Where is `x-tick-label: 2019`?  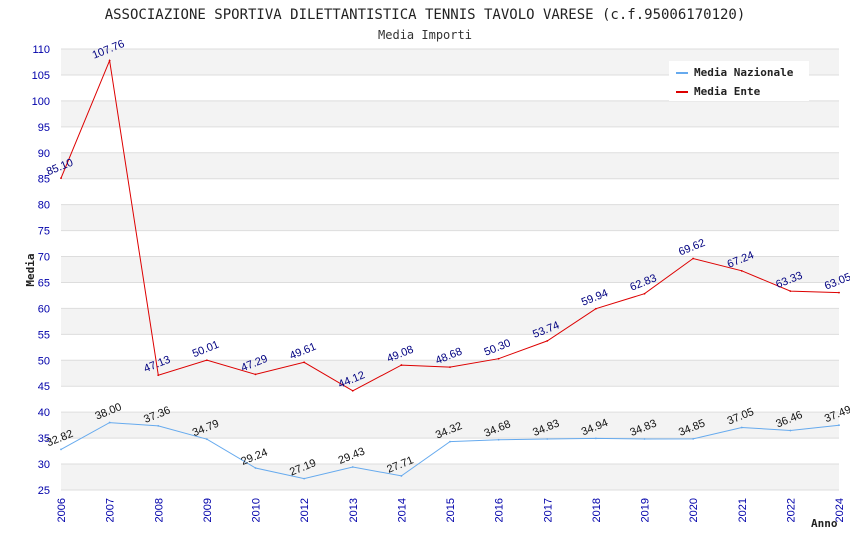 x-tick-label: 2019 is located at coordinates (646, 510).